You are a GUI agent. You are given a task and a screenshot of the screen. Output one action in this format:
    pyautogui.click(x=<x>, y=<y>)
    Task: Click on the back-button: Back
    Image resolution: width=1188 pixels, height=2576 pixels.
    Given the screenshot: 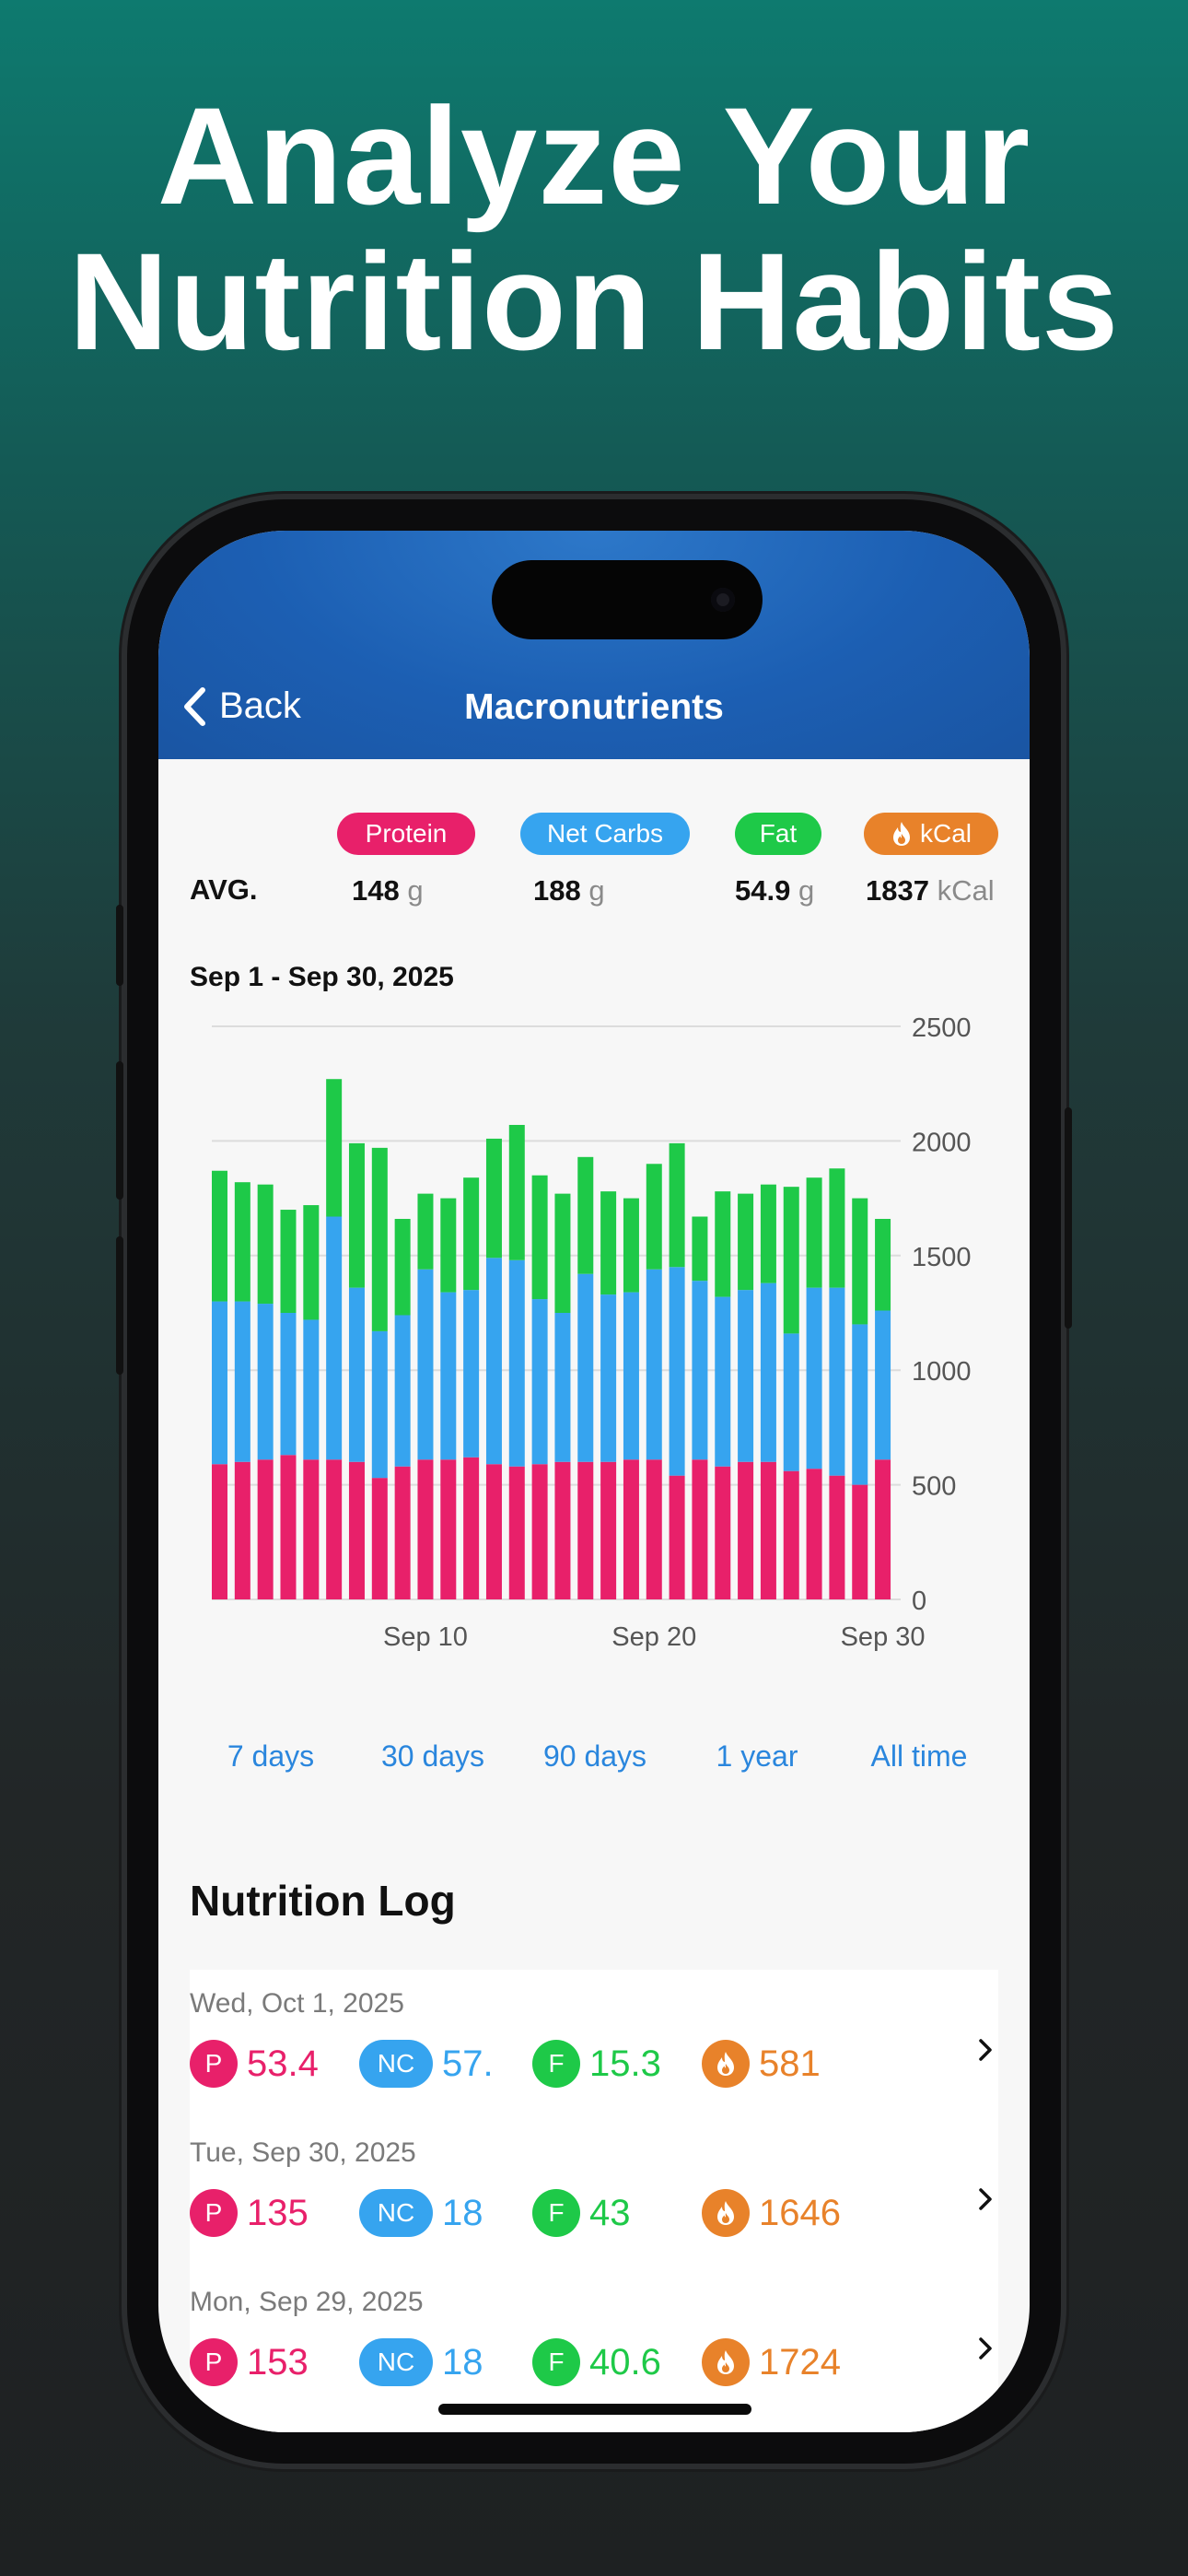 What is the action you would take?
    pyautogui.click(x=242, y=706)
    